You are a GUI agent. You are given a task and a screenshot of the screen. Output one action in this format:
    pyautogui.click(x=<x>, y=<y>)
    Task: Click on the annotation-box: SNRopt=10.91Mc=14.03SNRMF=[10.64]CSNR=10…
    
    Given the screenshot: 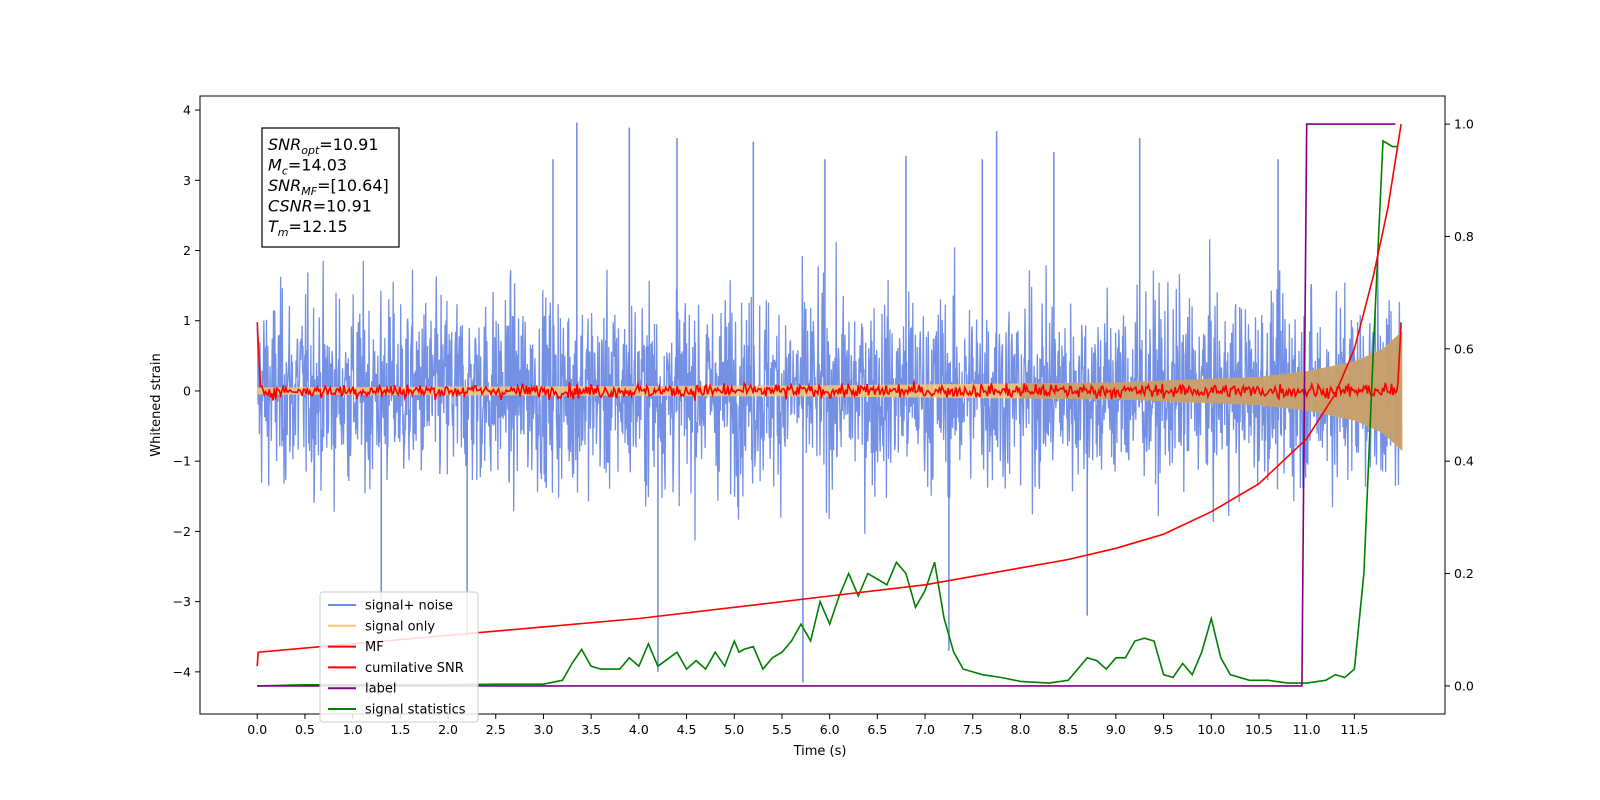 What is the action you would take?
    pyautogui.click(x=330, y=187)
    